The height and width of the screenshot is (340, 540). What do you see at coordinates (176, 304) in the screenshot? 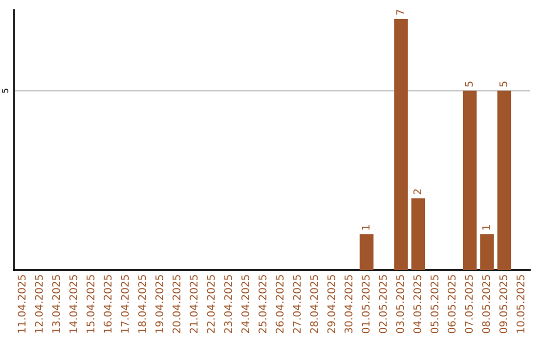
I see `x-tick-label: 20.04.2025` at bounding box center [176, 304].